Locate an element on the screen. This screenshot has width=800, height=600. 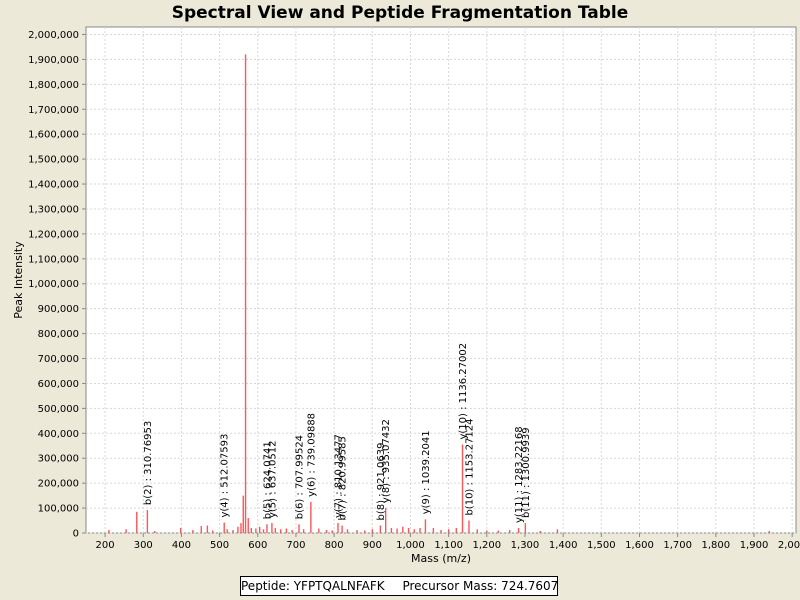
y-tick-label: 1,000,000 is located at coordinates (53, 284).